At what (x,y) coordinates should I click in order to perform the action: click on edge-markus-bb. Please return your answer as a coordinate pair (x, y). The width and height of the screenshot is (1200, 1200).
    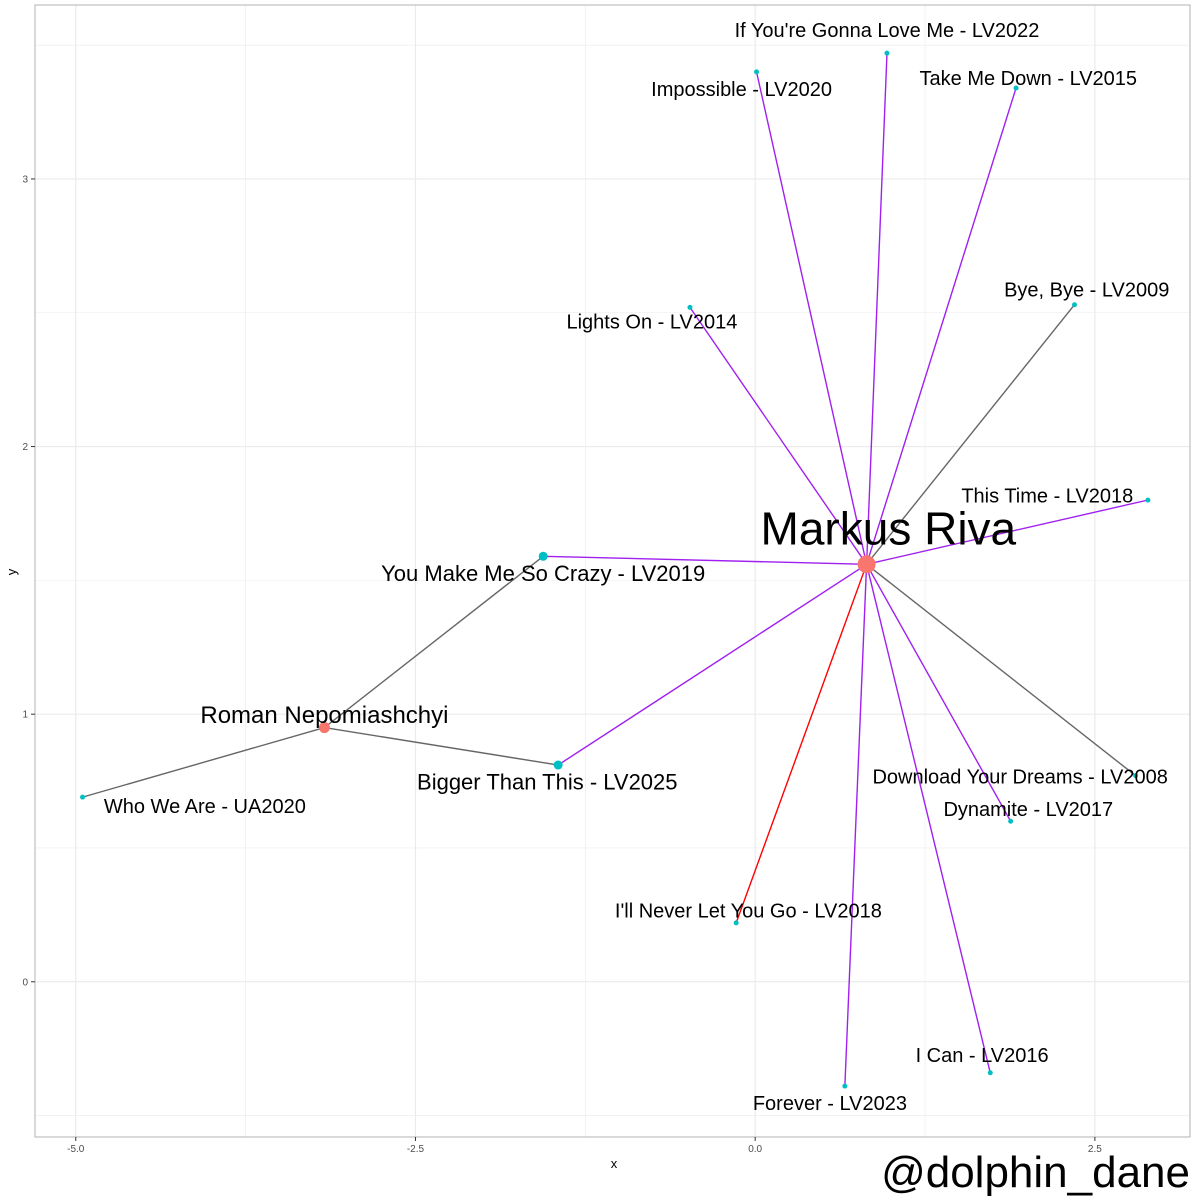
    Looking at the image, I should click on (971, 434).